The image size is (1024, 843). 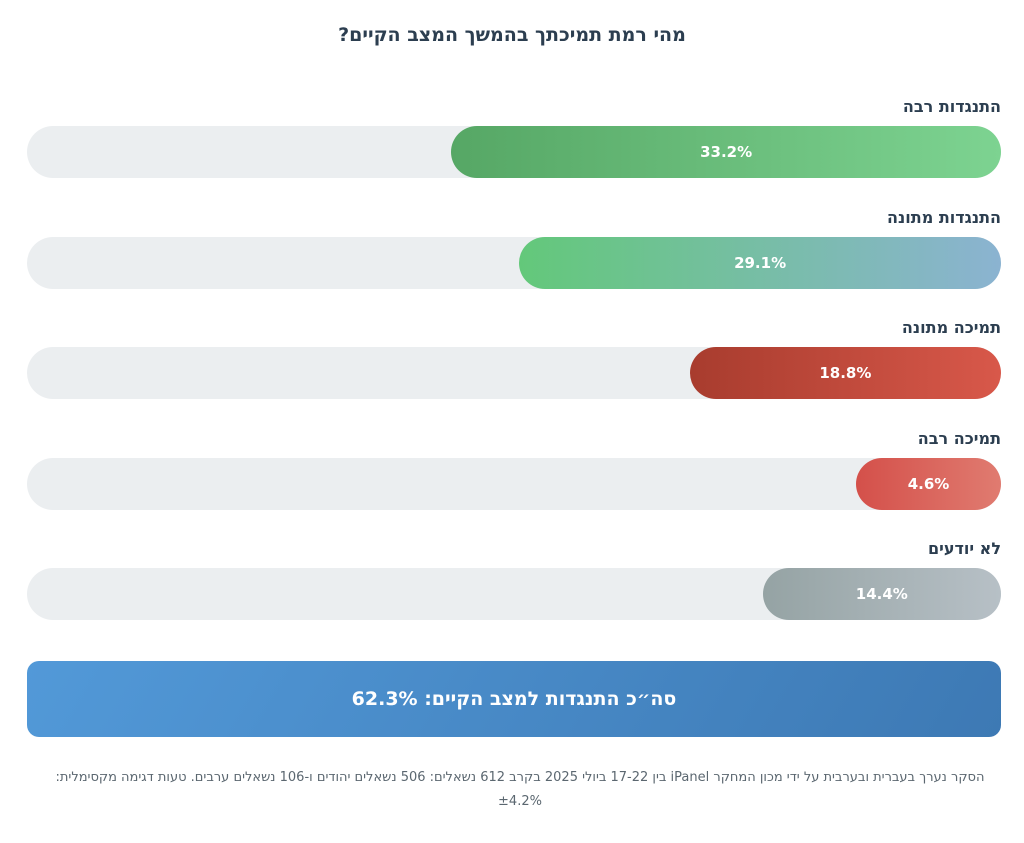 I want to click on bar: 14.4%, so click(x=881, y=594).